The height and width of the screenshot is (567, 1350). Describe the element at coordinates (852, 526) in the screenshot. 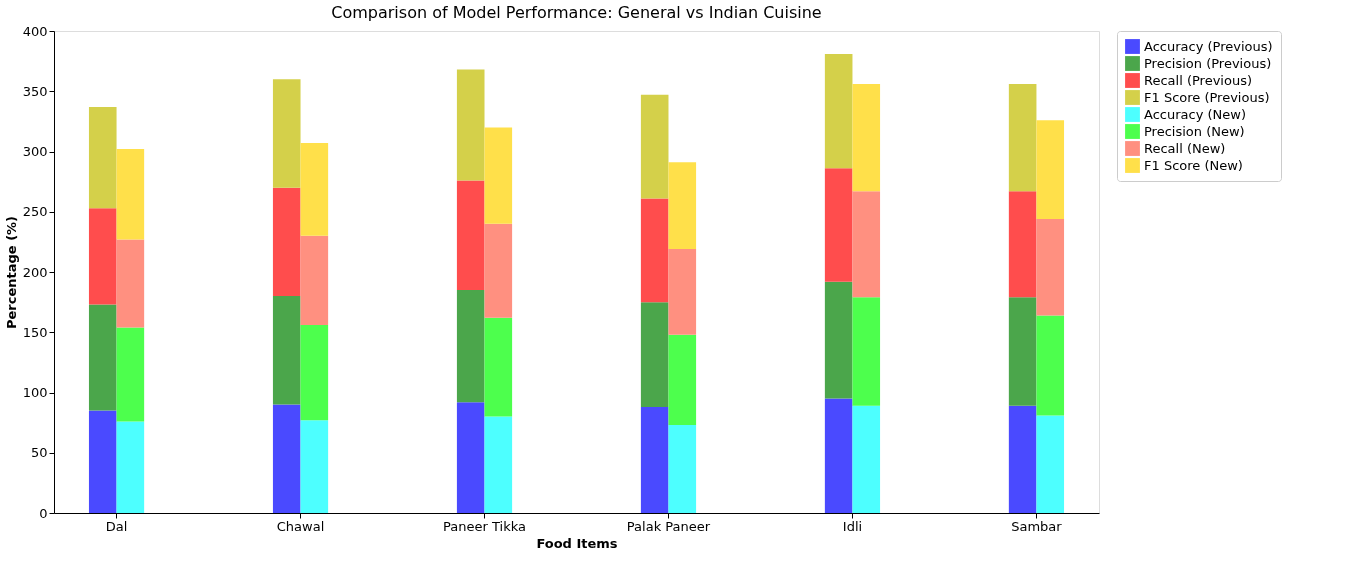

I see `x-tick-label: Idli` at that location.